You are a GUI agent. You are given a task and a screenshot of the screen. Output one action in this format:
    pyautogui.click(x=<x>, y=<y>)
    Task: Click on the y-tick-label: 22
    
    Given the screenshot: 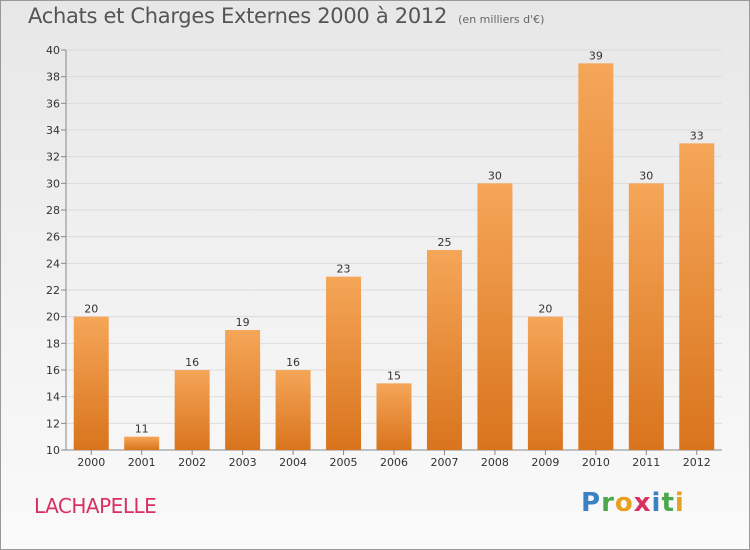 What is the action you would take?
    pyautogui.click(x=53, y=290)
    